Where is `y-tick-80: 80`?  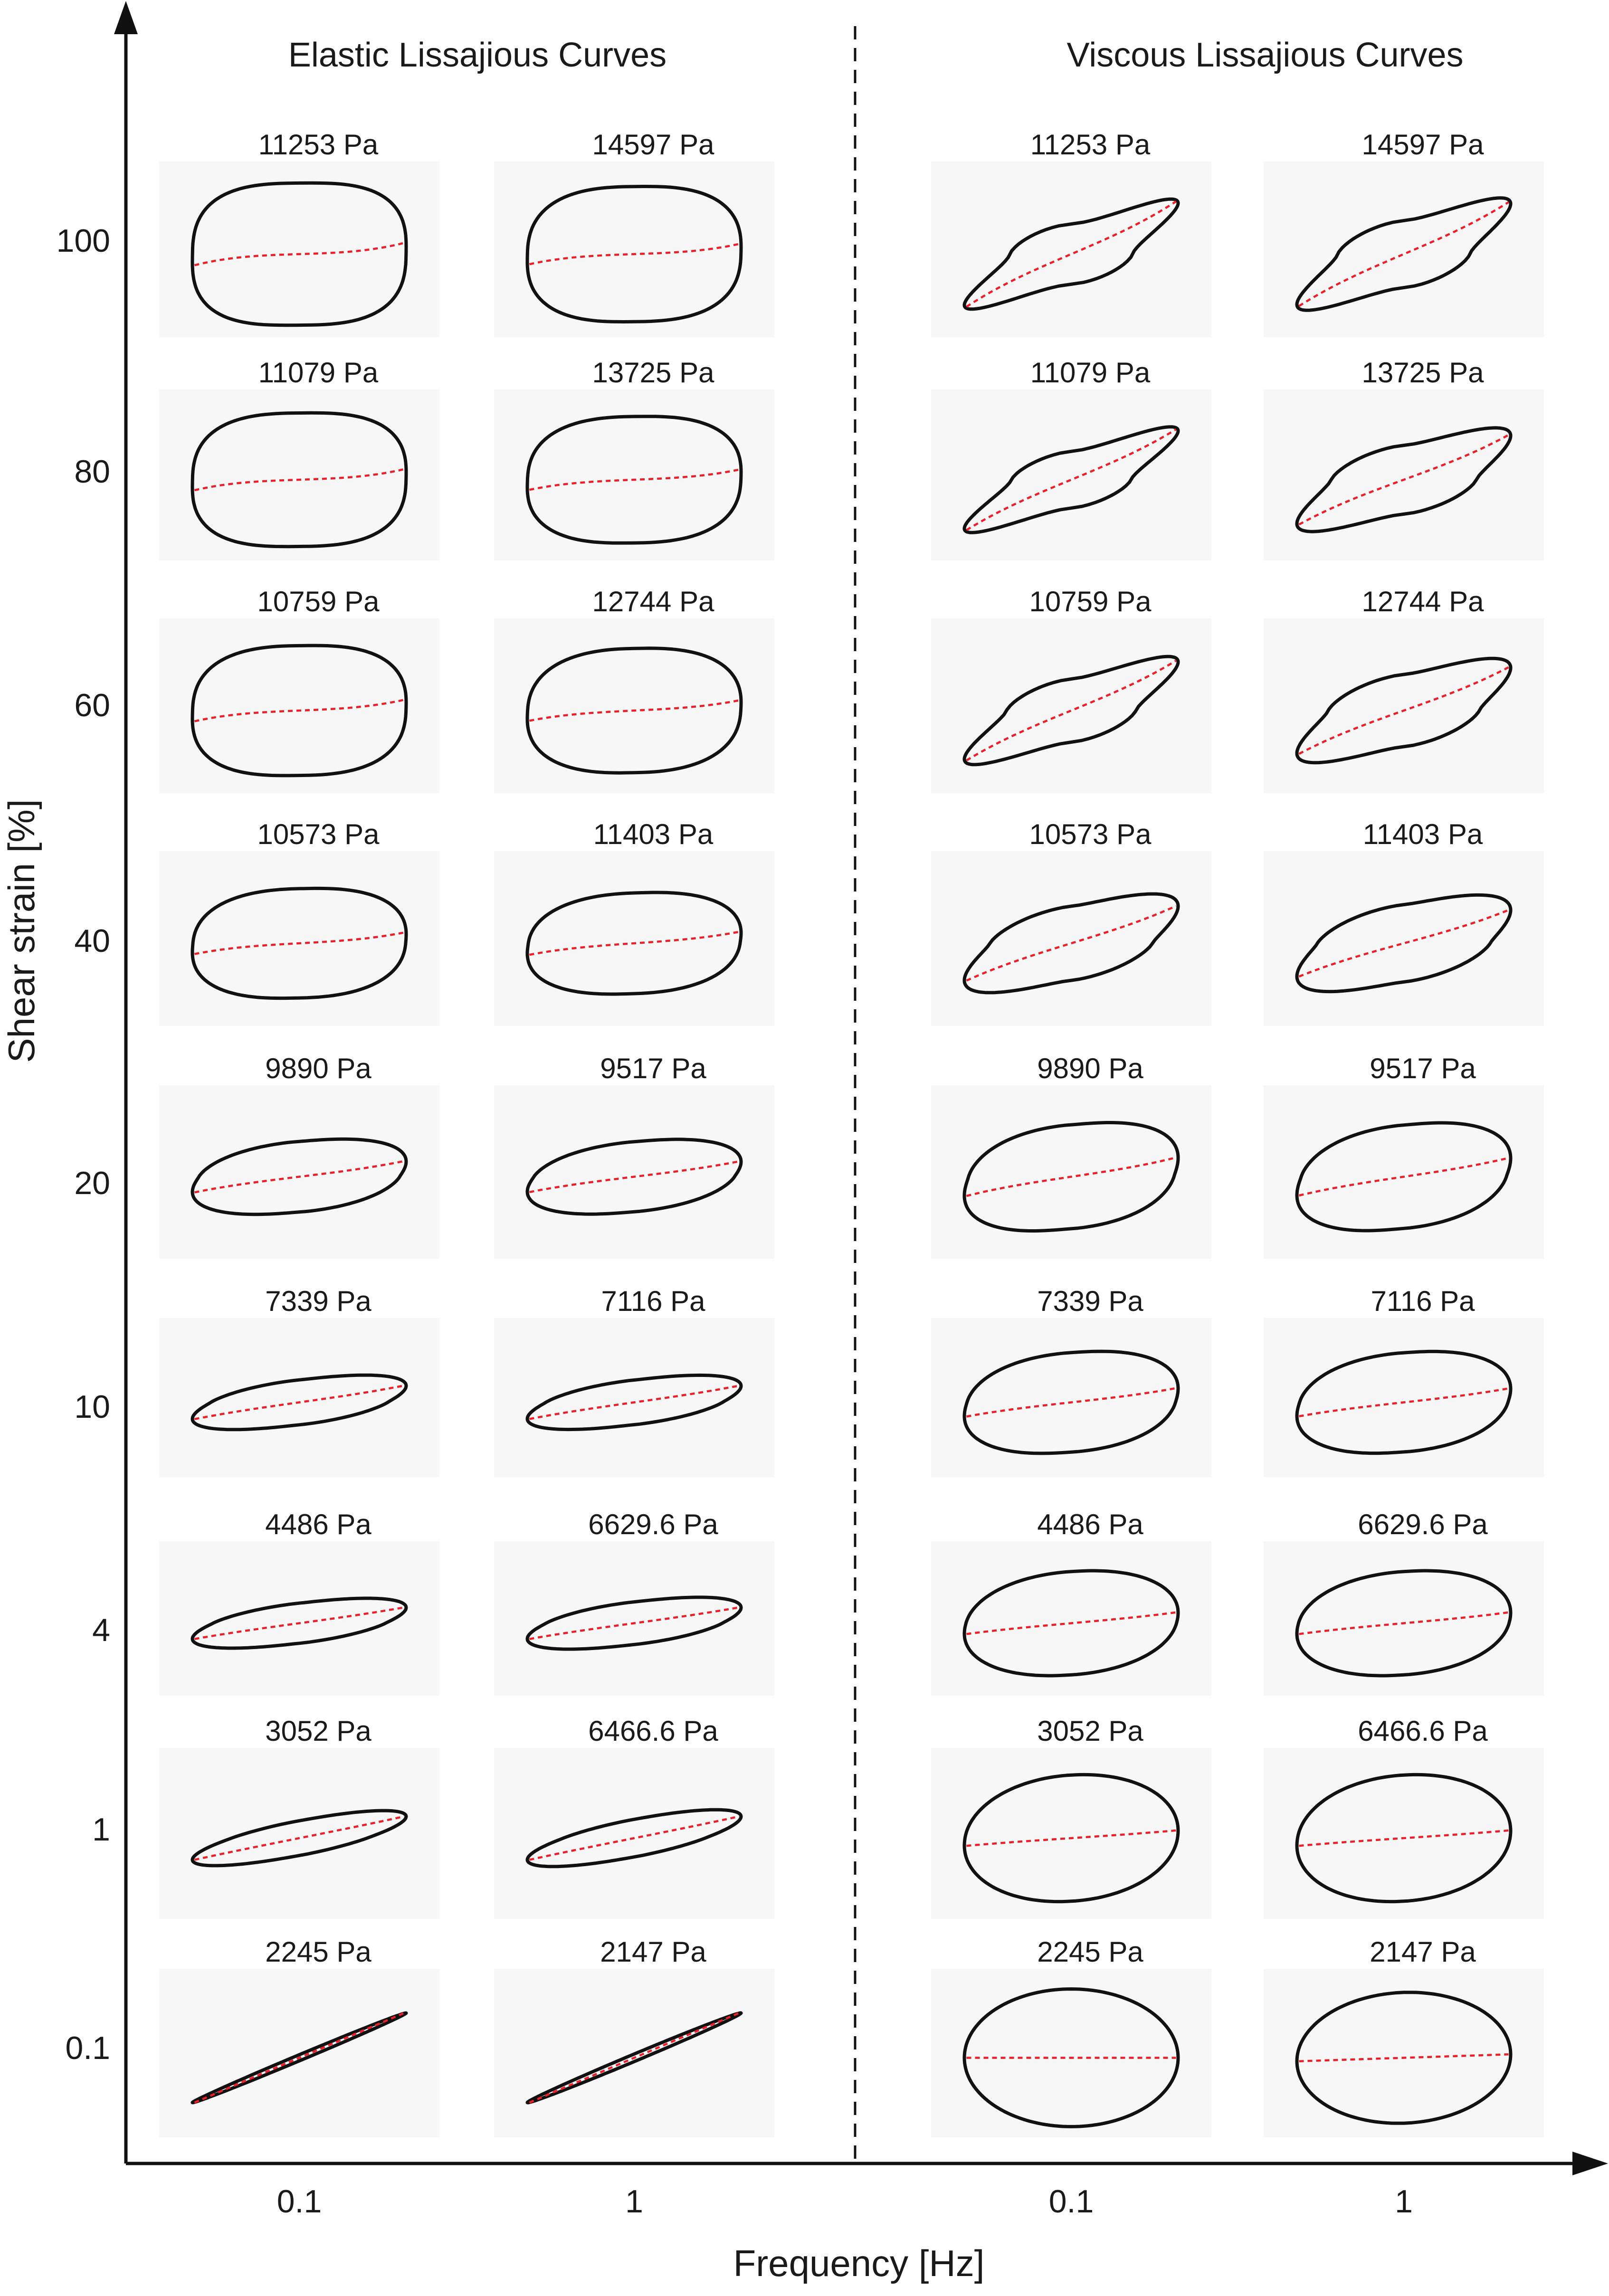
y-tick-80: 80 is located at coordinates (92, 472).